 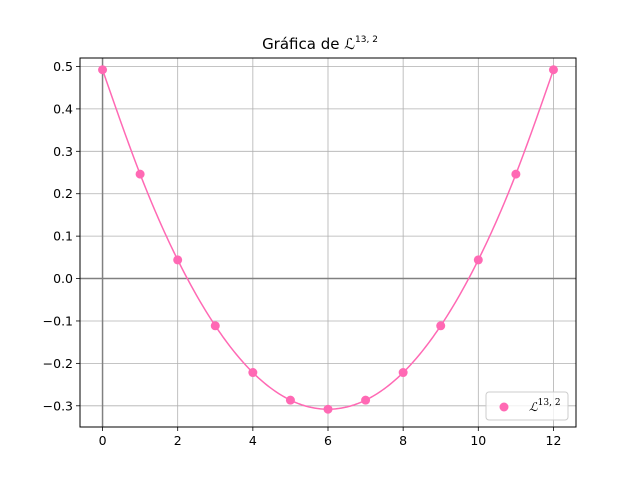 I want to click on y-tick-label: 0.3, so click(x=63, y=151).